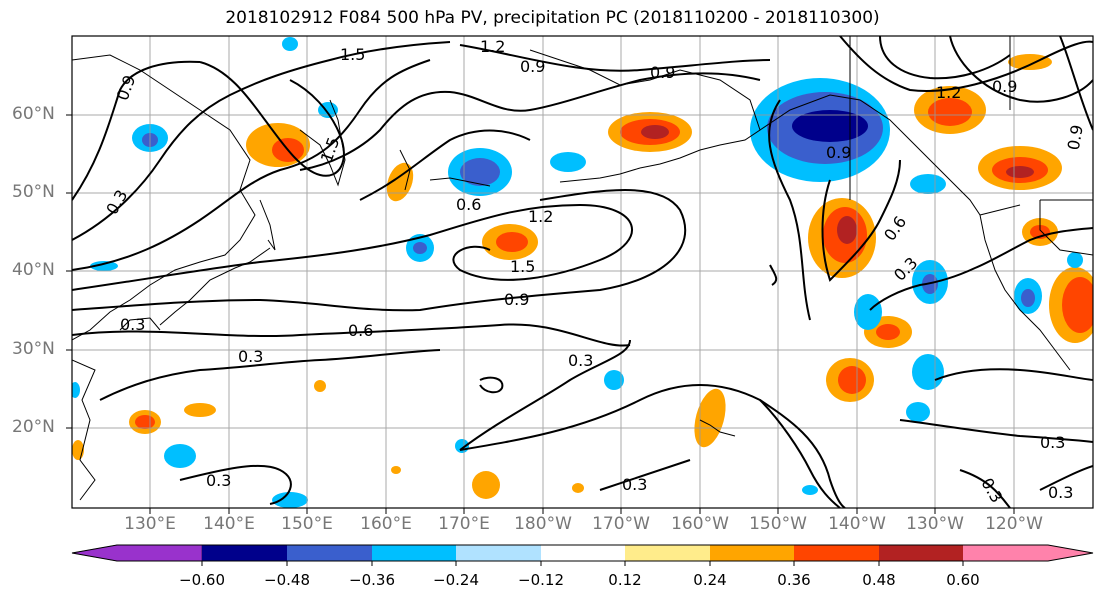 The width and height of the screenshot is (1105, 601). Describe the element at coordinates (543, 524) in the screenshot. I see `lon-label: 180°W` at that location.